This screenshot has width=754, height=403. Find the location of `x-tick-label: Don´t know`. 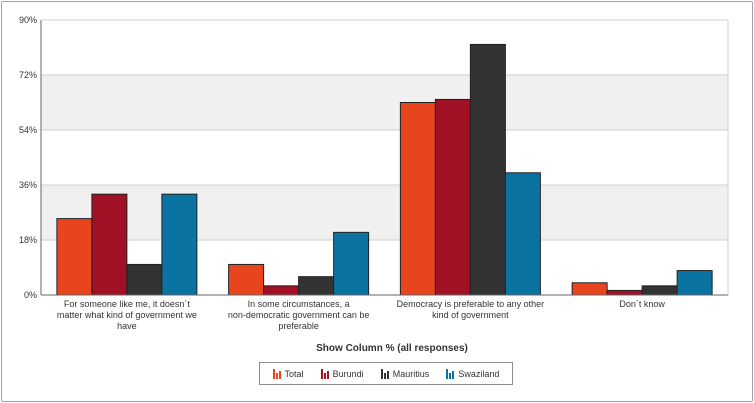

x-tick-label: Don´t know is located at coordinates (642, 304).